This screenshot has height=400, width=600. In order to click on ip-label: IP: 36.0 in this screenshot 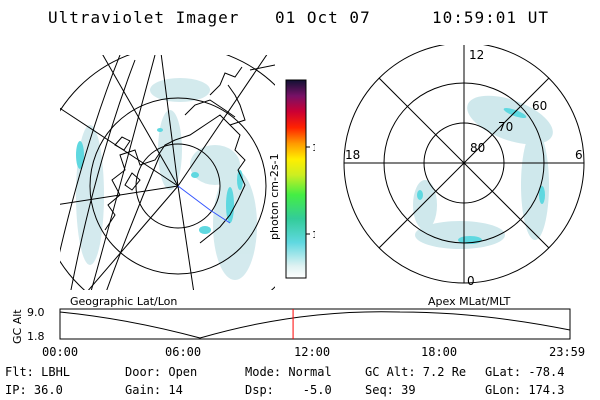, I will do `click(34, 390)`.